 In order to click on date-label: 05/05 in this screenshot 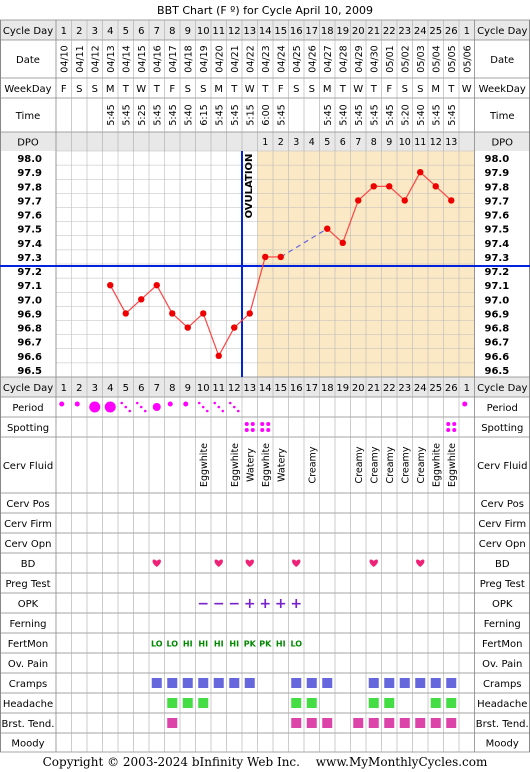, I will do `click(452, 58)`.